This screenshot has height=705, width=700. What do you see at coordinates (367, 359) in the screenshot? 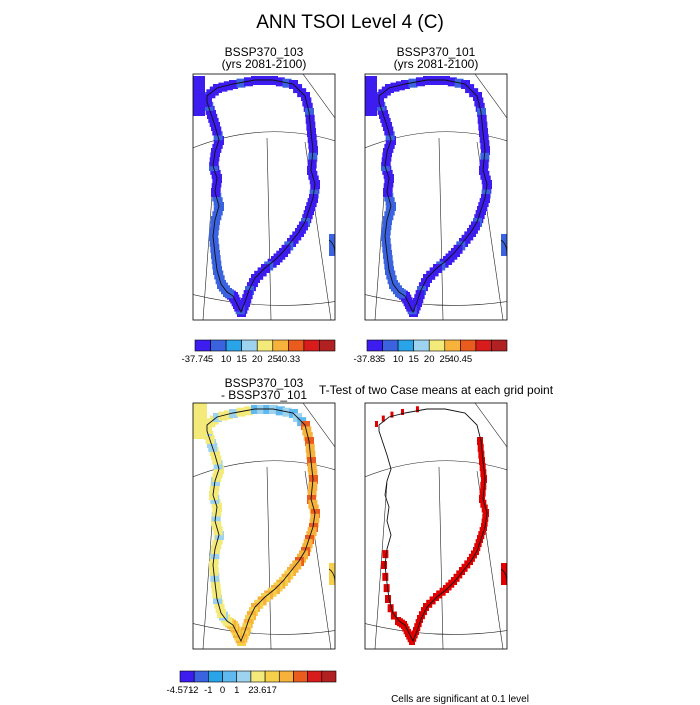
I see `colorbar-tick-label: -37.83` at bounding box center [367, 359].